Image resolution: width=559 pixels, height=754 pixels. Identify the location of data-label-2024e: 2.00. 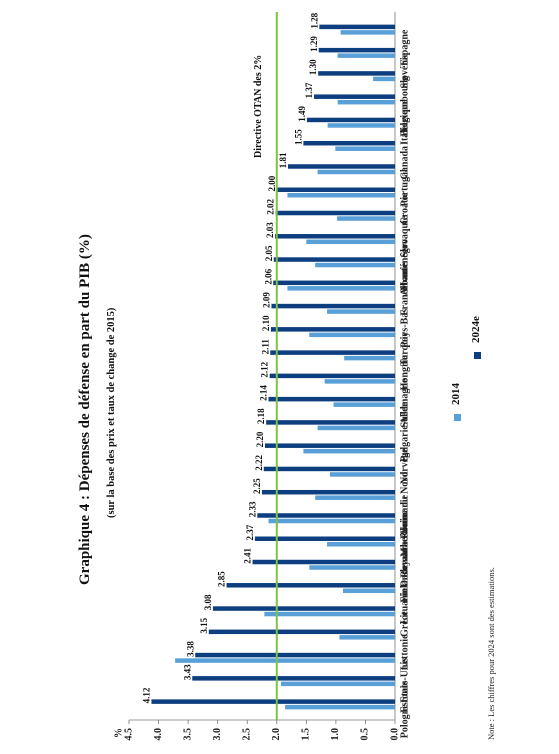
(272, 183).